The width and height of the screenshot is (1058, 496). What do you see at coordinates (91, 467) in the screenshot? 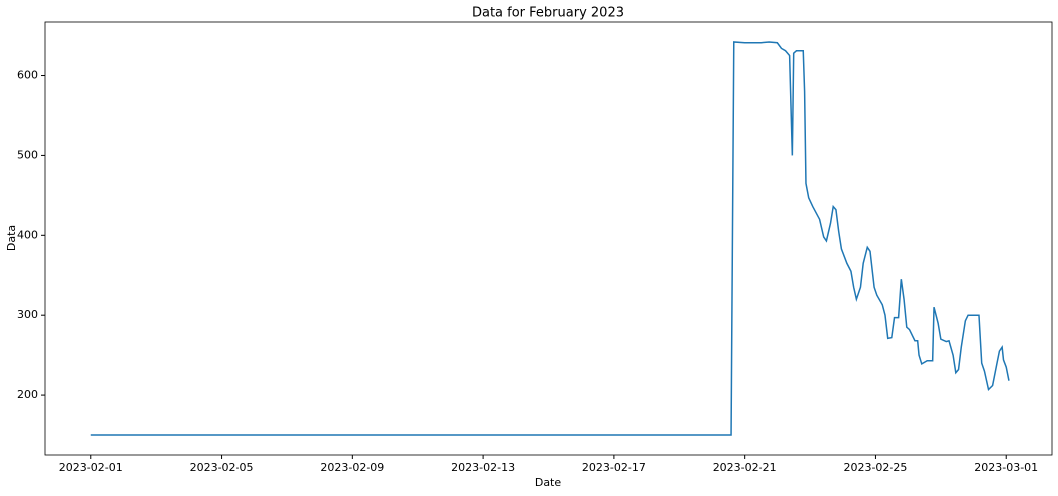
I see `x-tick-label: 2023-02-01` at bounding box center [91, 467].